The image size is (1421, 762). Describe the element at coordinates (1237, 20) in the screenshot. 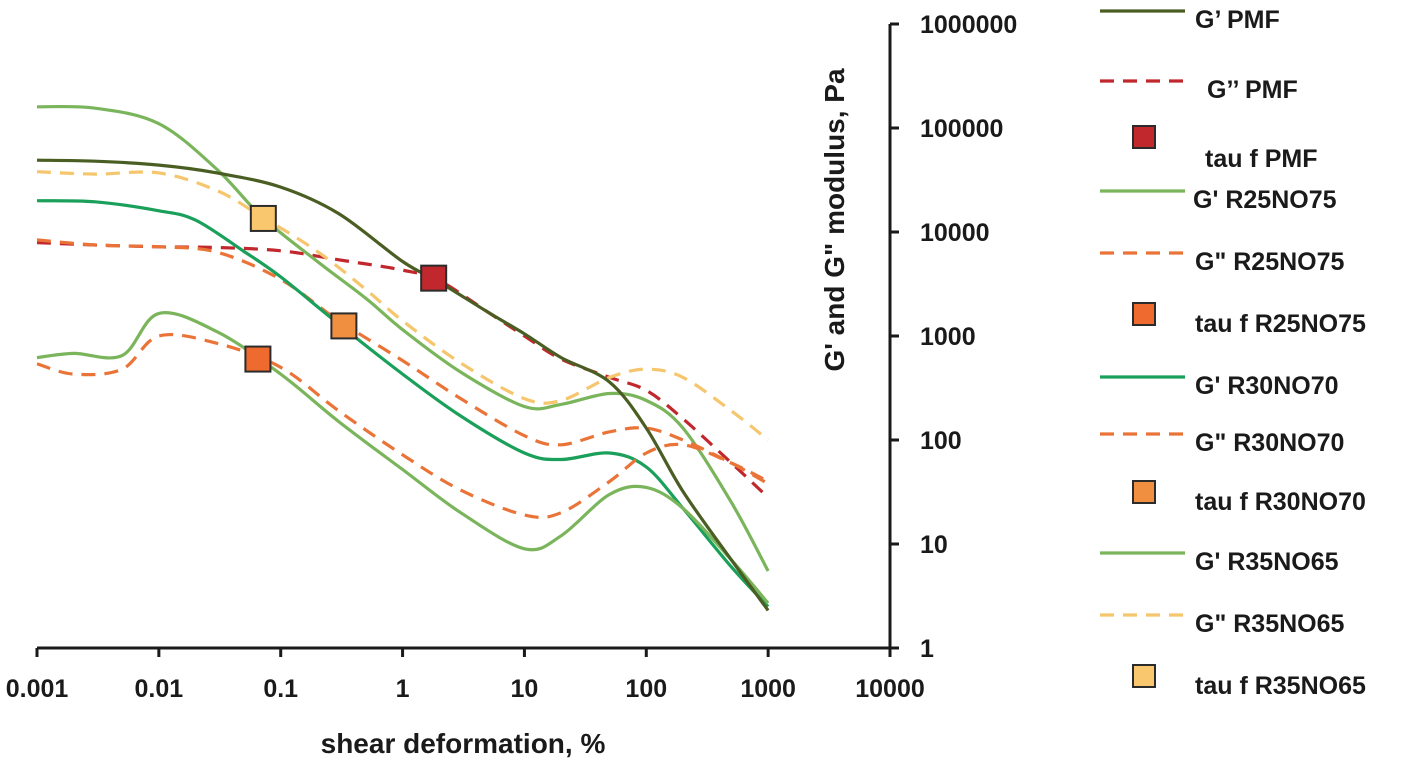

I see `legend-label: G’ PMF` at that location.